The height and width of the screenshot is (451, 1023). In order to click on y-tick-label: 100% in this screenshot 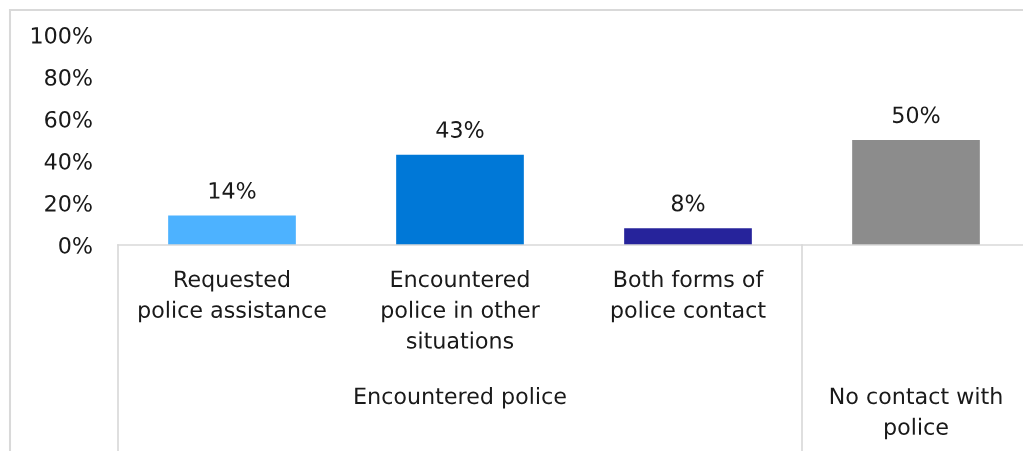, I will do `click(61, 35)`.